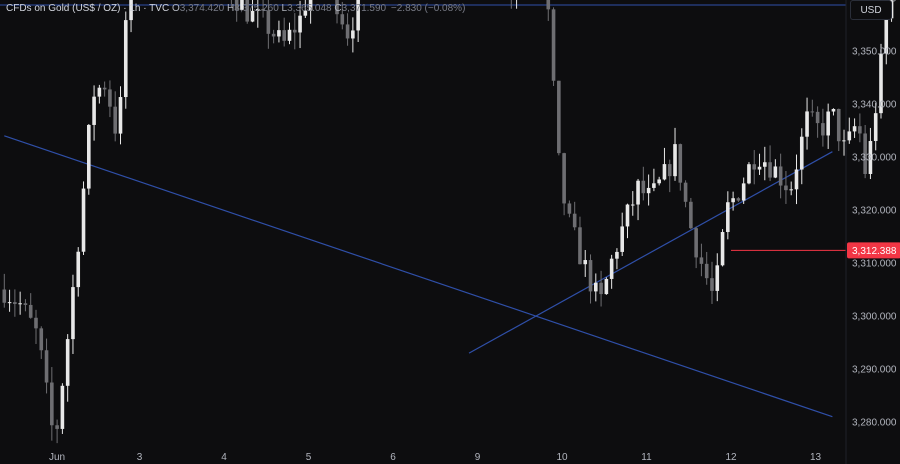  What do you see at coordinates (871, 10) in the screenshot?
I see `currency-button: USD` at bounding box center [871, 10].